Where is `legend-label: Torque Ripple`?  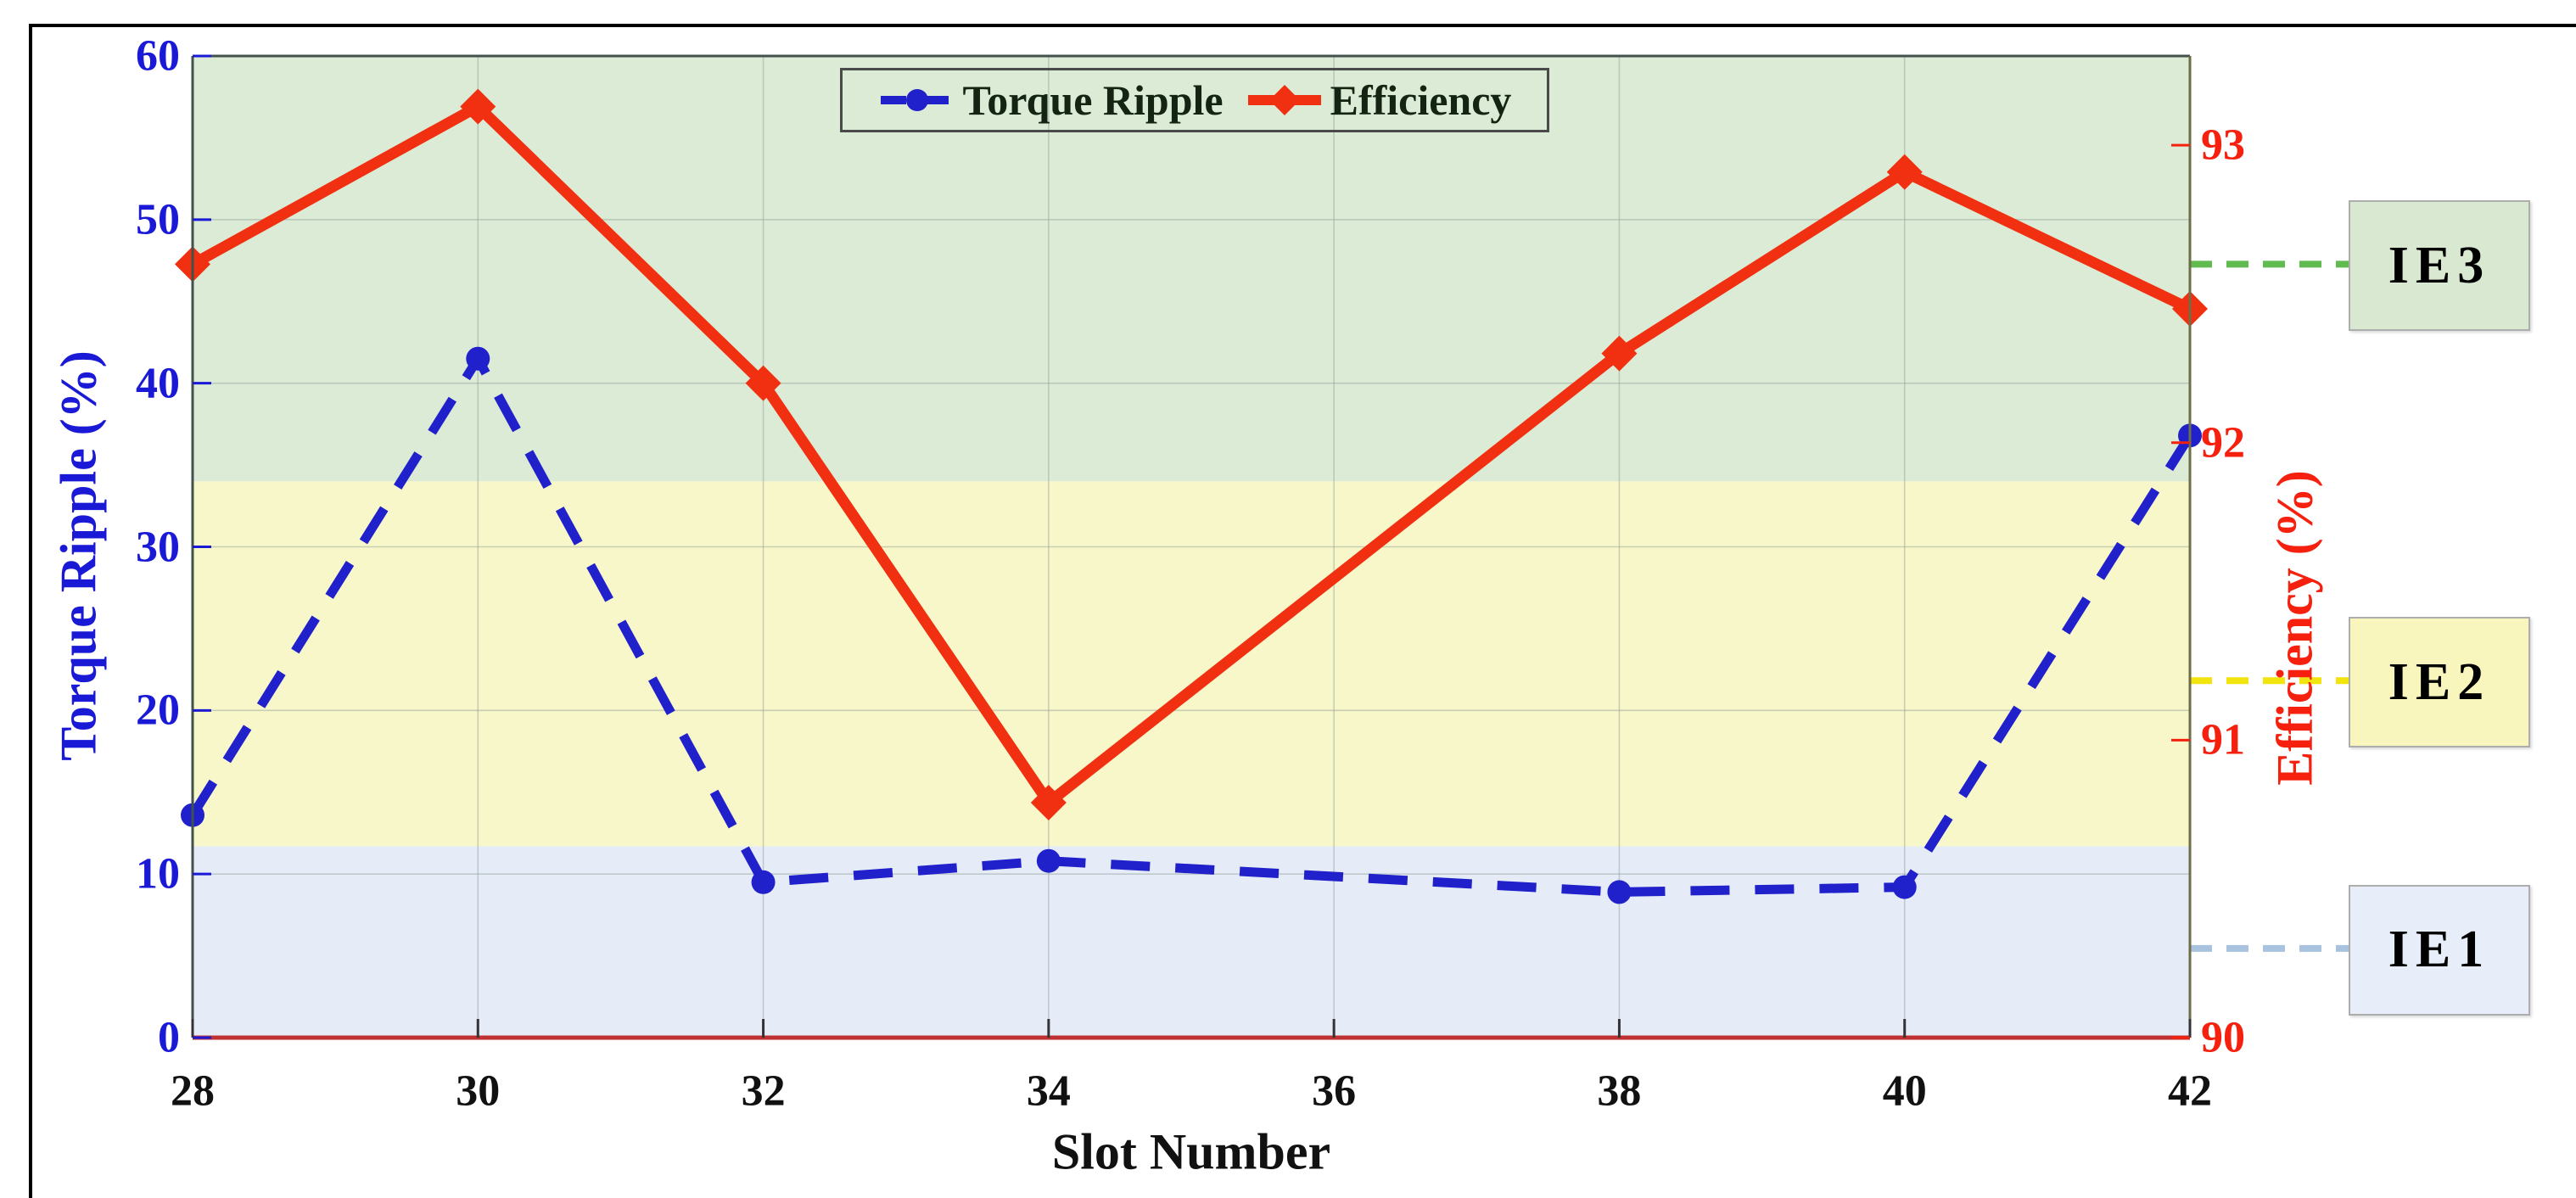
legend-label: Torque Ripple is located at coordinates (1093, 100).